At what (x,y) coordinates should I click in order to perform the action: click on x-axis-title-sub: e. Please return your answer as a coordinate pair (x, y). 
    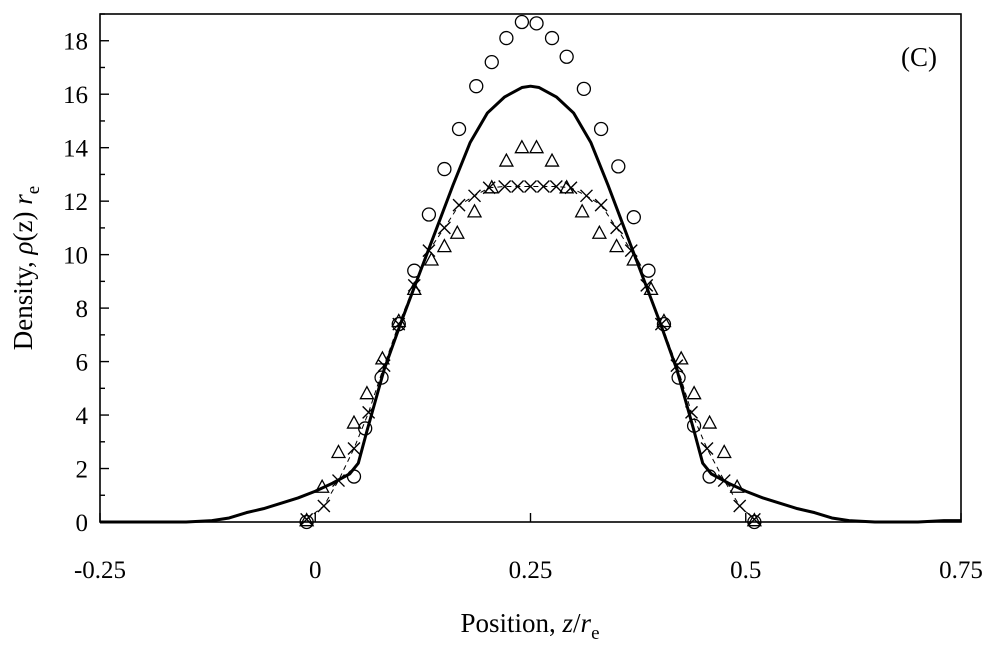
    Looking at the image, I should click on (595, 633).